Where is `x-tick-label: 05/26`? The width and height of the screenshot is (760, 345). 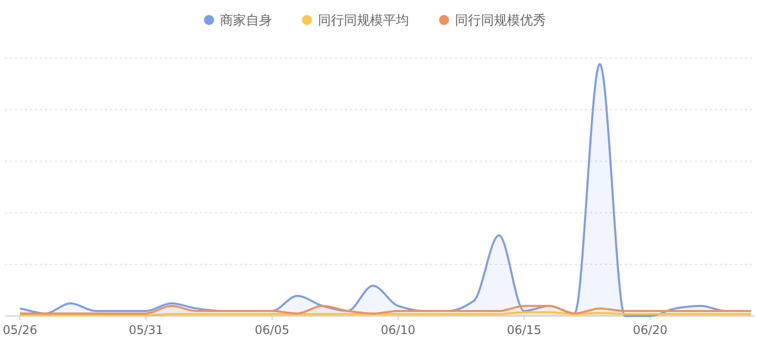 x-tick-label: 05/26 is located at coordinates (20, 330).